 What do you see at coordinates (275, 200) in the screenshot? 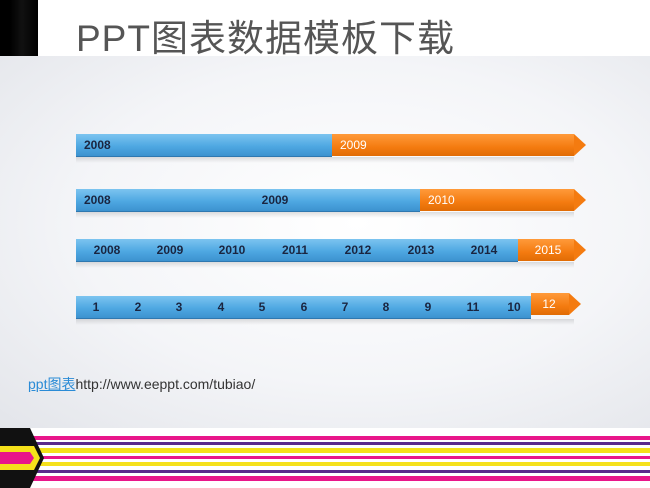
I see `timeline-2-label: 2009` at bounding box center [275, 200].